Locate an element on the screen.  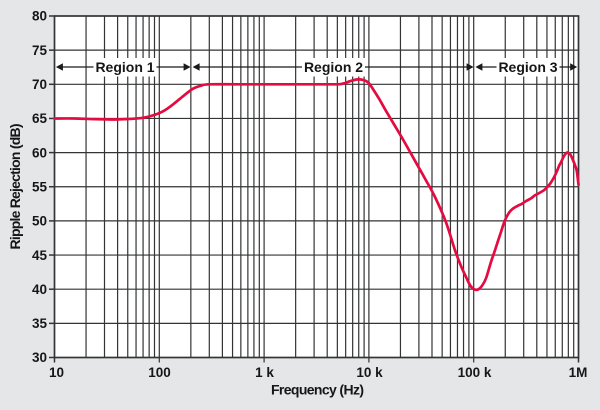
svg-text: 75 is located at coordinates (40, 50).